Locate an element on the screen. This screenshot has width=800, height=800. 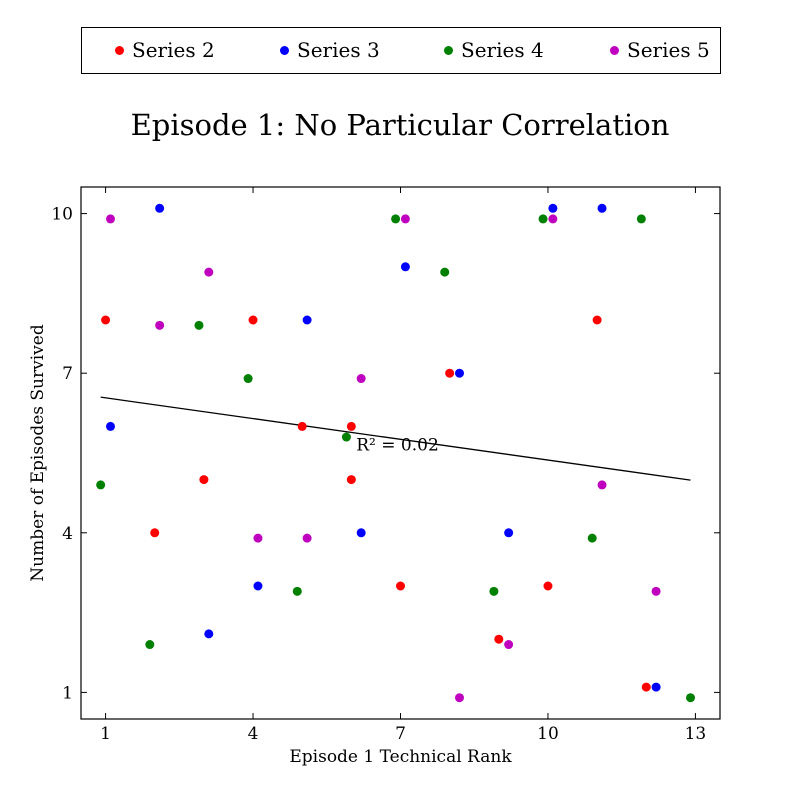
y-tick-label: 10 is located at coordinates (62, 215).